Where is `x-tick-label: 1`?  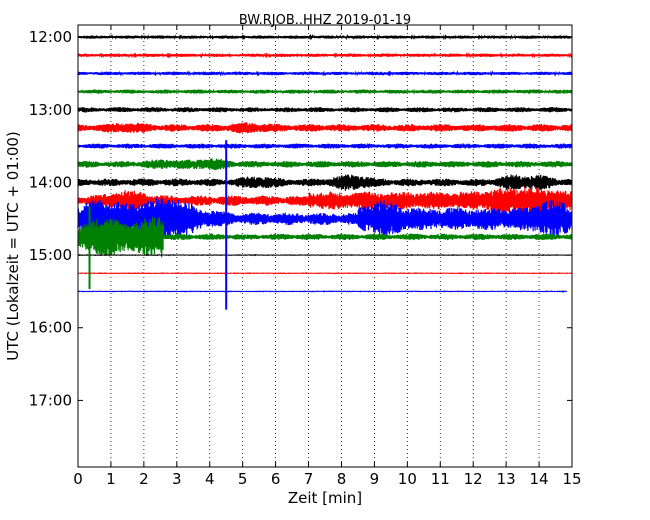 x-tick-label: 1 is located at coordinates (111, 479).